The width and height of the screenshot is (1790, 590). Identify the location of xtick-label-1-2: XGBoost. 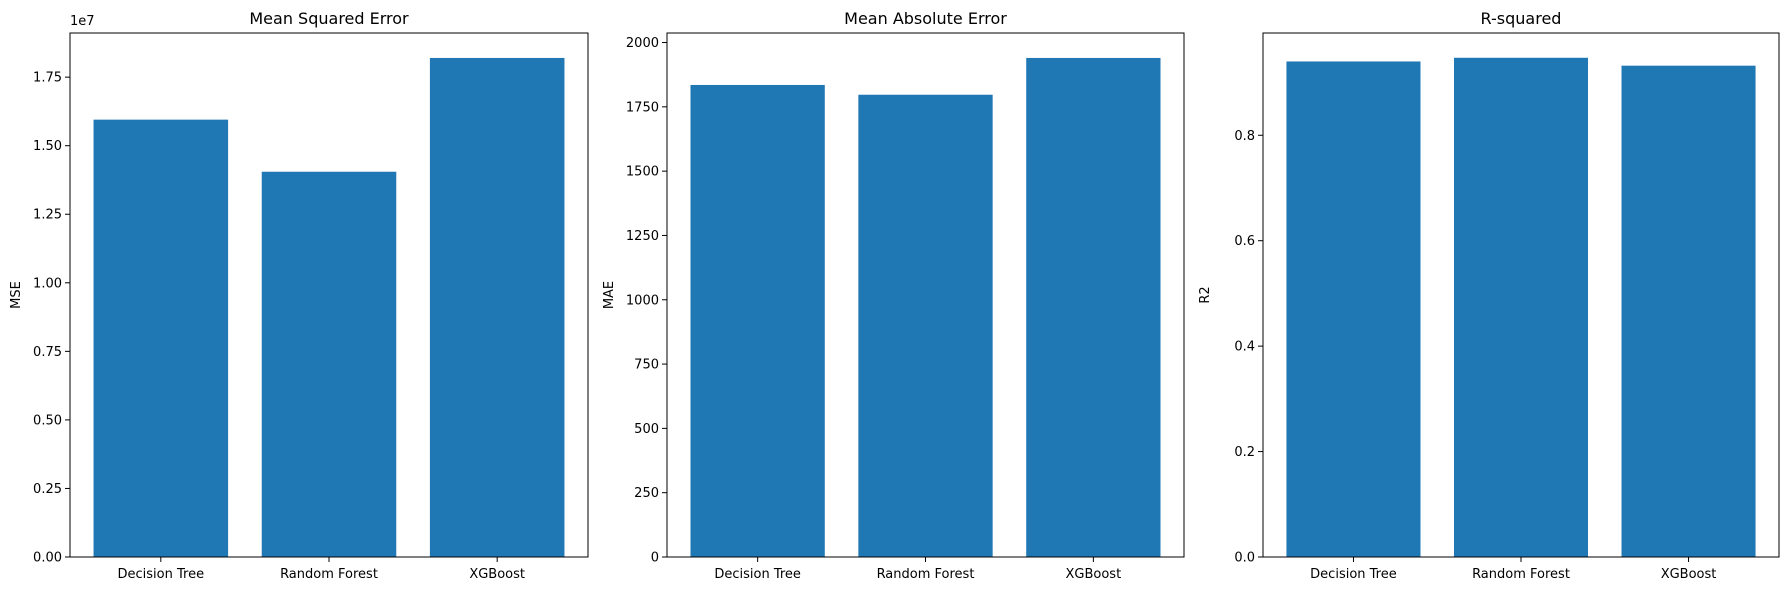
(1094, 574).